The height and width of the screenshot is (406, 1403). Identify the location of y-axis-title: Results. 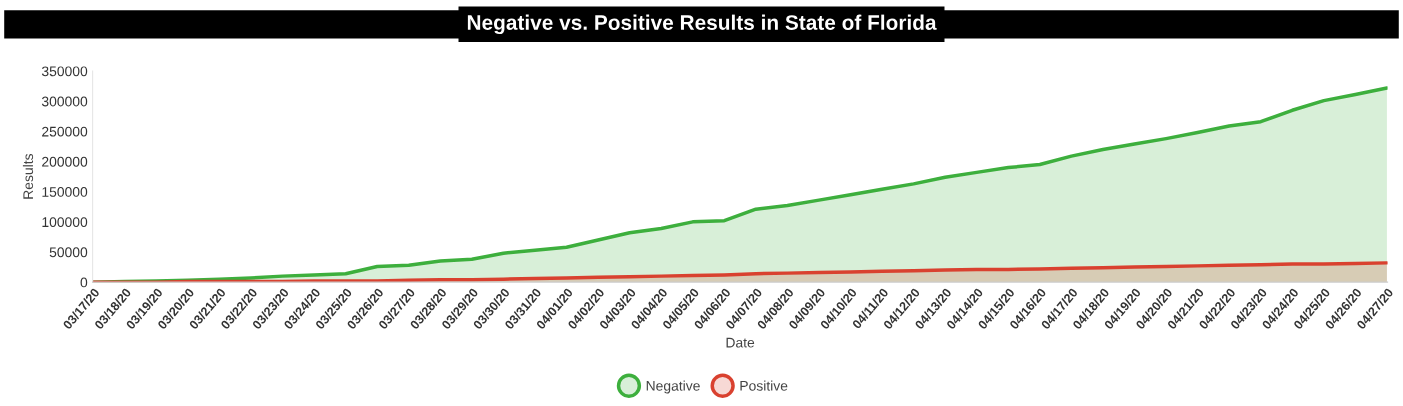
(28, 176).